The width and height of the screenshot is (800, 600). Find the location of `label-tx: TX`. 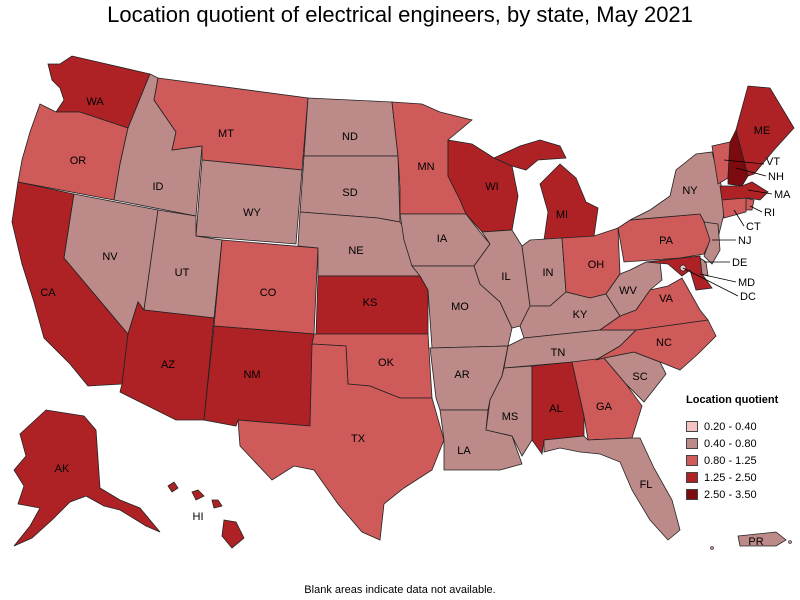

label-tx: TX is located at coordinates (358, 439).